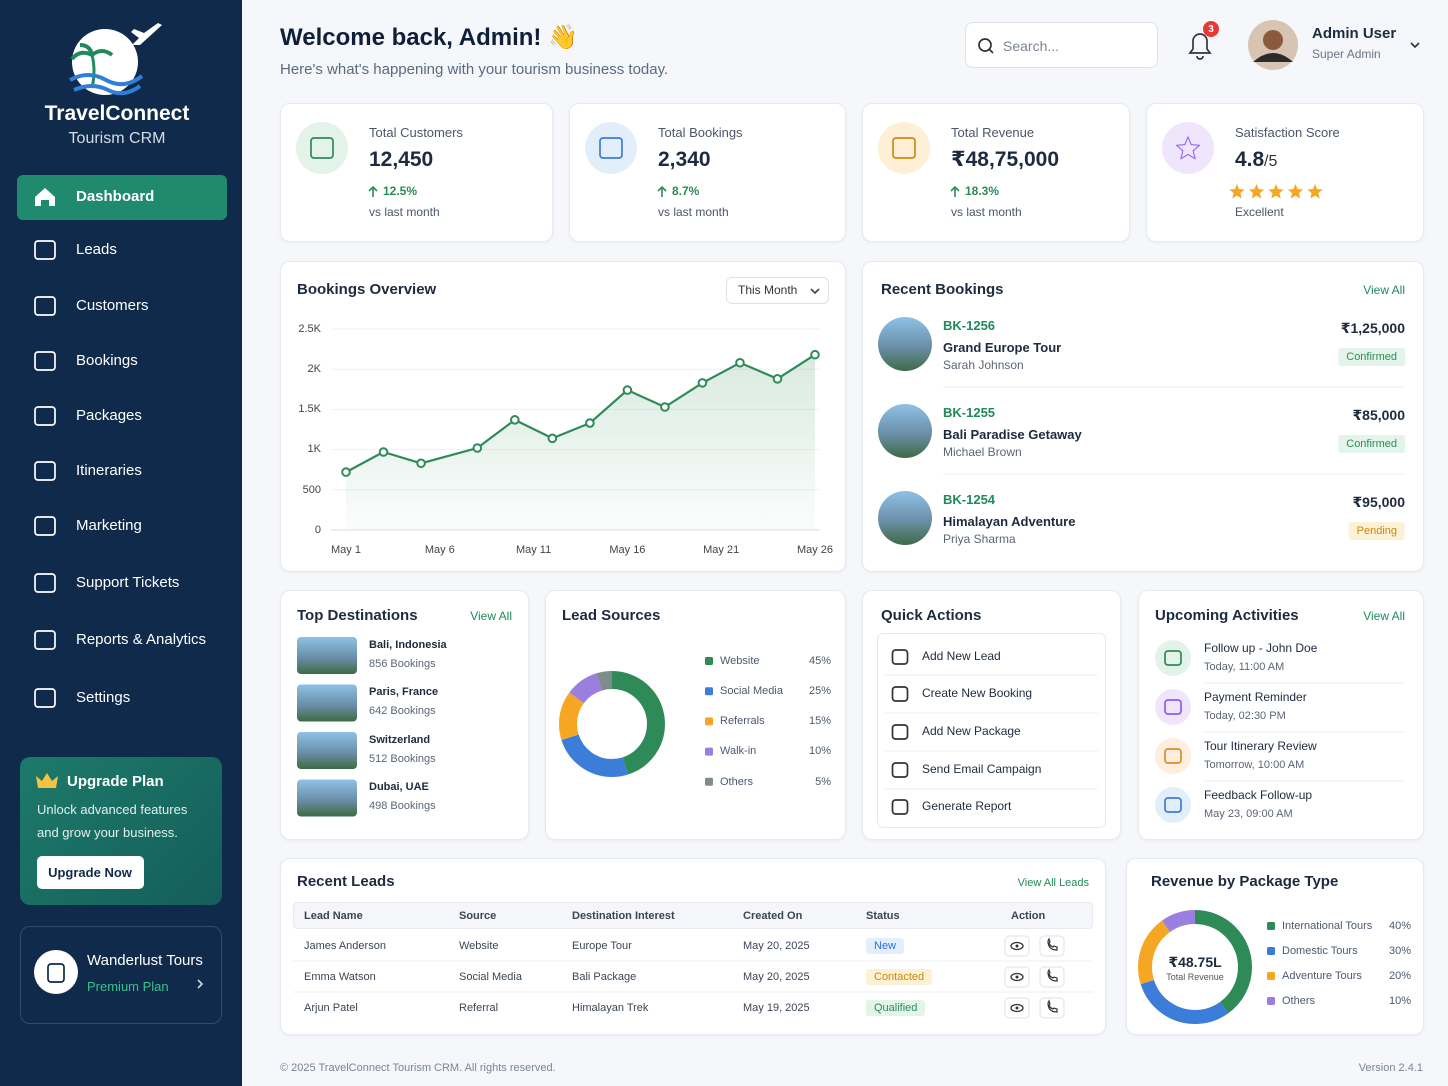 Image resolution: width=1448 pixels, height=1086 pixels. I want to click on quick-action: Add New Package, so click(971, 731).